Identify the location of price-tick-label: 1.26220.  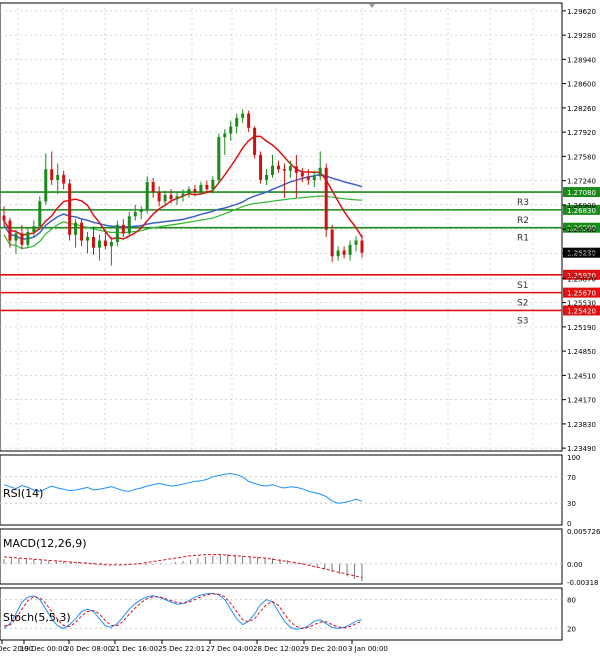
(581, 254).